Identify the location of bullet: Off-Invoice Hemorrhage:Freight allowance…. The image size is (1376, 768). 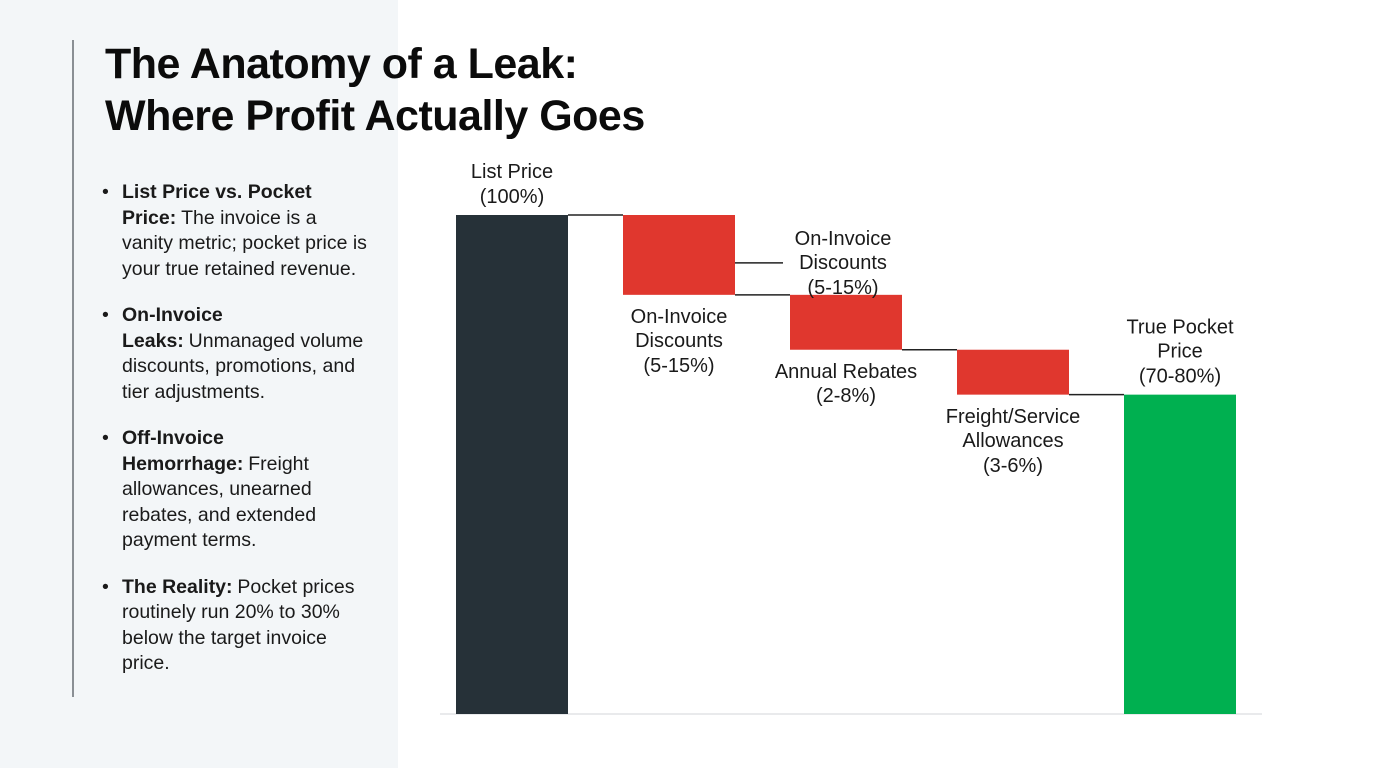
(235, 490).